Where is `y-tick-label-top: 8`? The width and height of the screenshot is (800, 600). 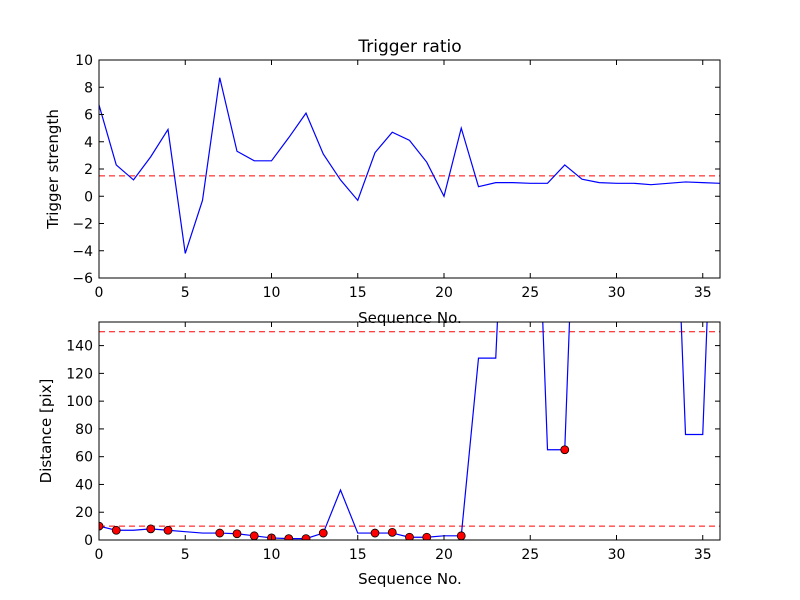
y-tick-label-top: 8 is located at coordinates (88, 88).